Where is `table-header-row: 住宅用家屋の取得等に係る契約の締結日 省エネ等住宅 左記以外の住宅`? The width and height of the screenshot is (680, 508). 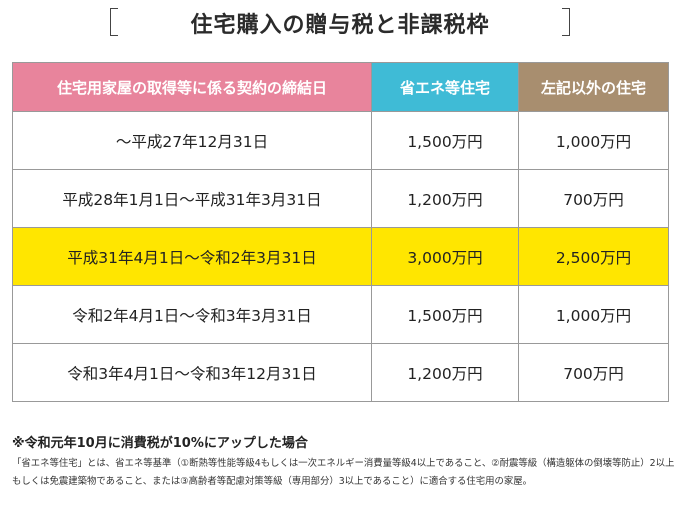 table-header-row: 住宅用家屋の取得等に係る契約の締結日 省エネ等住宅 左記以外の住宅 is located at coordinates (340, 87).